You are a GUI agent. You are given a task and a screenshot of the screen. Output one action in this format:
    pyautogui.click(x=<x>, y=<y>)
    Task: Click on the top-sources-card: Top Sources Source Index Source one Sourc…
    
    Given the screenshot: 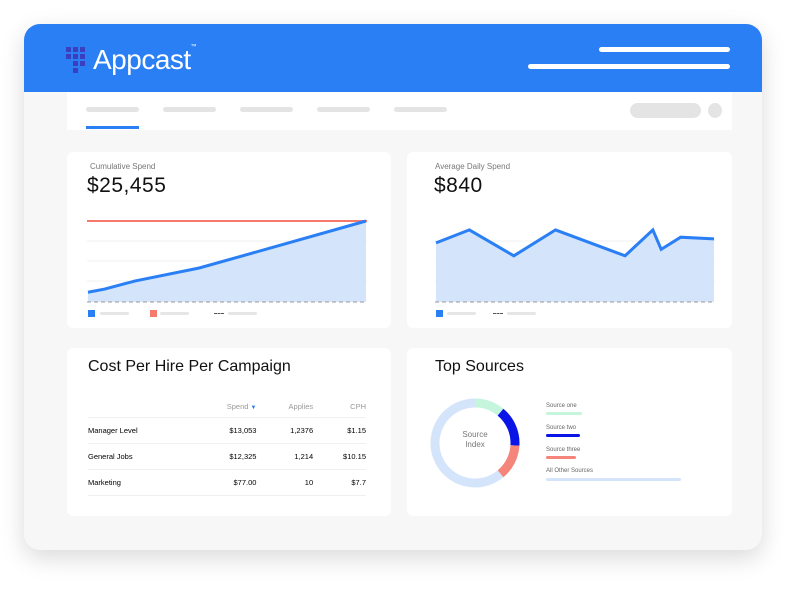 What is the action you would take?
    pyautogui.click(x=569, y=432)
    